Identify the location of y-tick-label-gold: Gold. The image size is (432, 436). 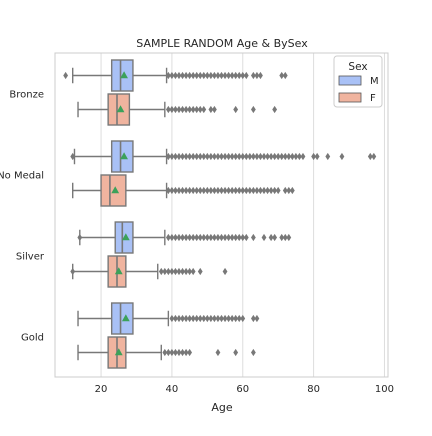
(32, 338).